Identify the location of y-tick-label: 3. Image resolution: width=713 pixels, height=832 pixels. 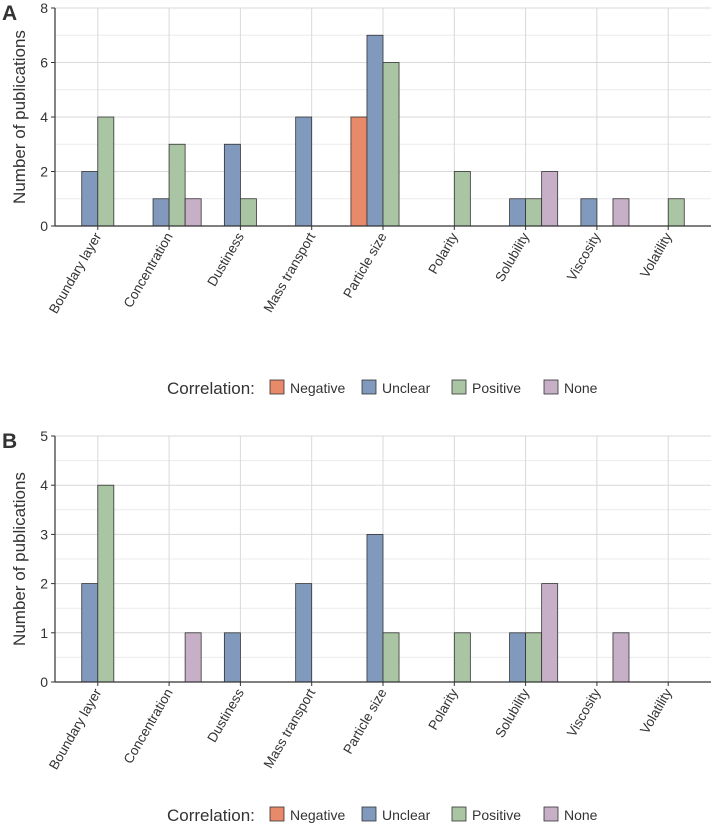
(44, 534).